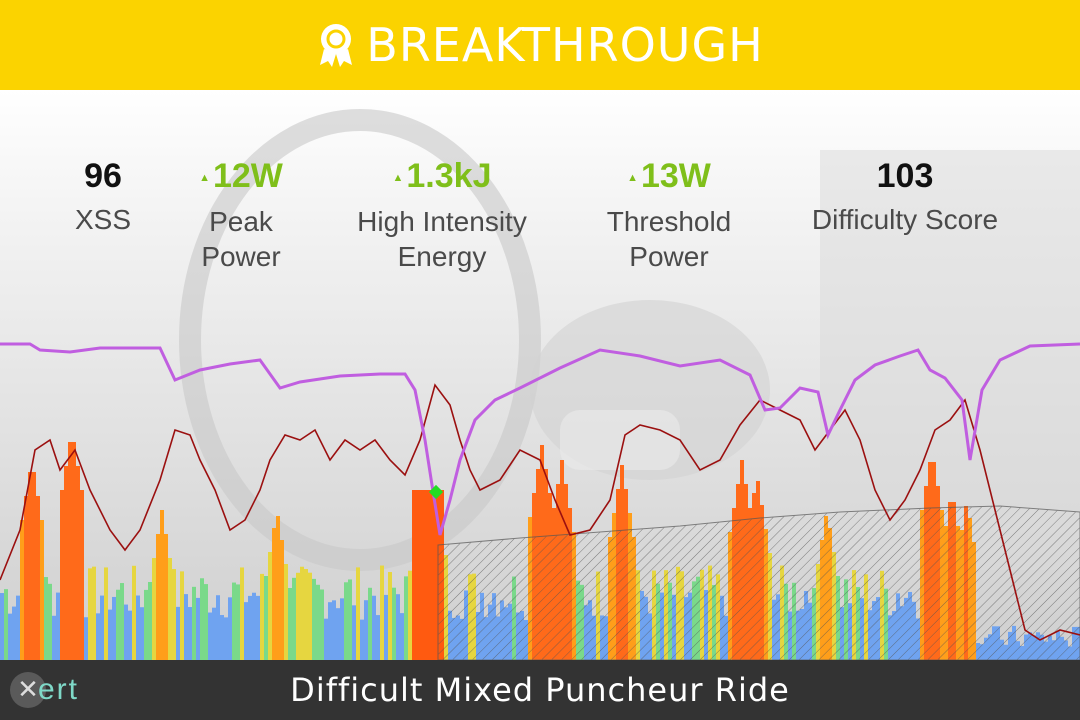 The image size is (1080, 720). What do you see at coordinates (905, 176) in the screenshot?
I see `stat-value: 103` at bounding box center [905, 176].